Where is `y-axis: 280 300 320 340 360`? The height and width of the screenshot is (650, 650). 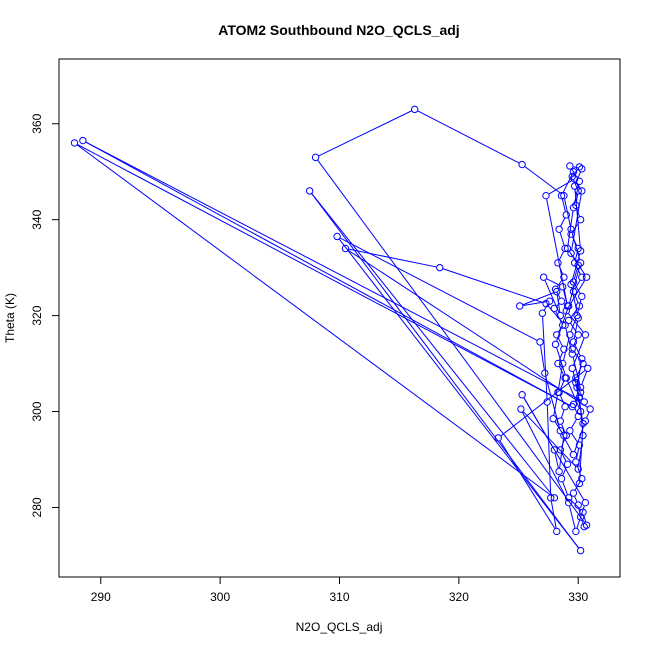
y-axis: 280 300 320 340 360 is located at coordinates (44, 315).